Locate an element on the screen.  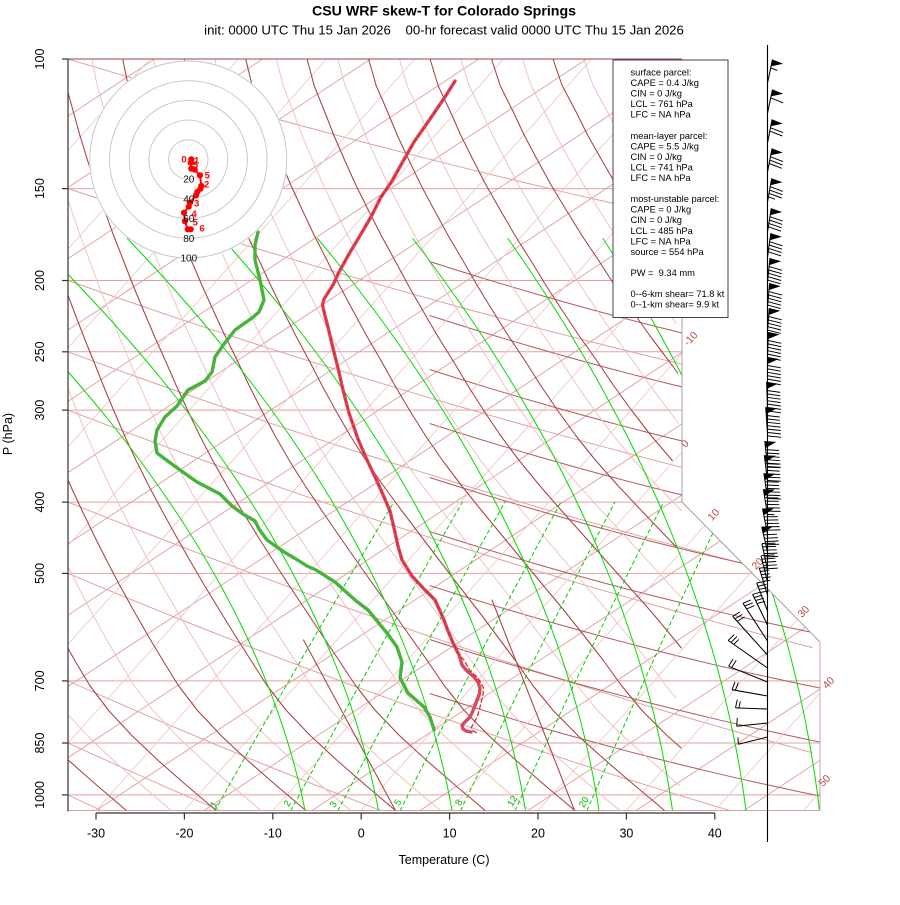
svg-text:CSU WRF skew-T for Colorado Sp: CSU WRF skew-T for Colorado Springs is located at coordinates (444, 12).